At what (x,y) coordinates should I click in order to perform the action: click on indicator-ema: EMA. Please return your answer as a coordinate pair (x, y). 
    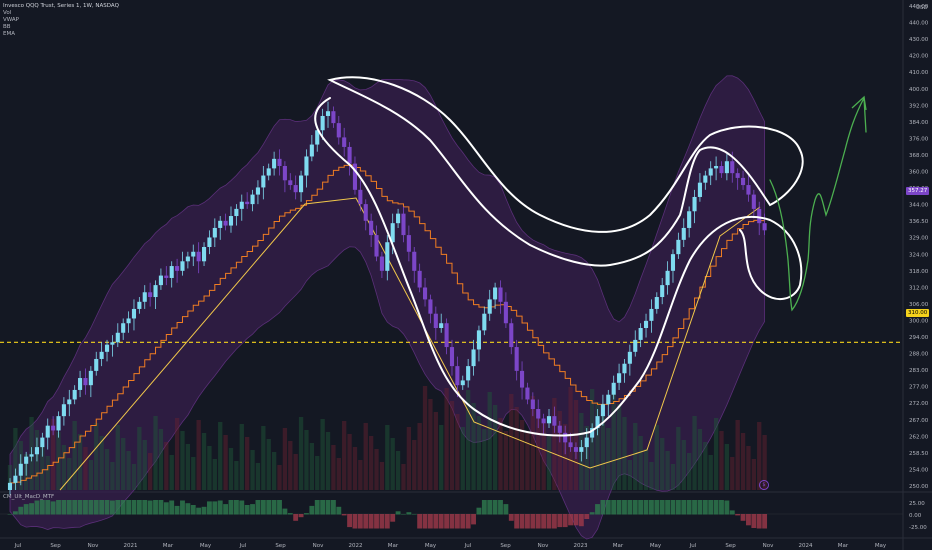
    Looking at the image, I should click on (9, 34).